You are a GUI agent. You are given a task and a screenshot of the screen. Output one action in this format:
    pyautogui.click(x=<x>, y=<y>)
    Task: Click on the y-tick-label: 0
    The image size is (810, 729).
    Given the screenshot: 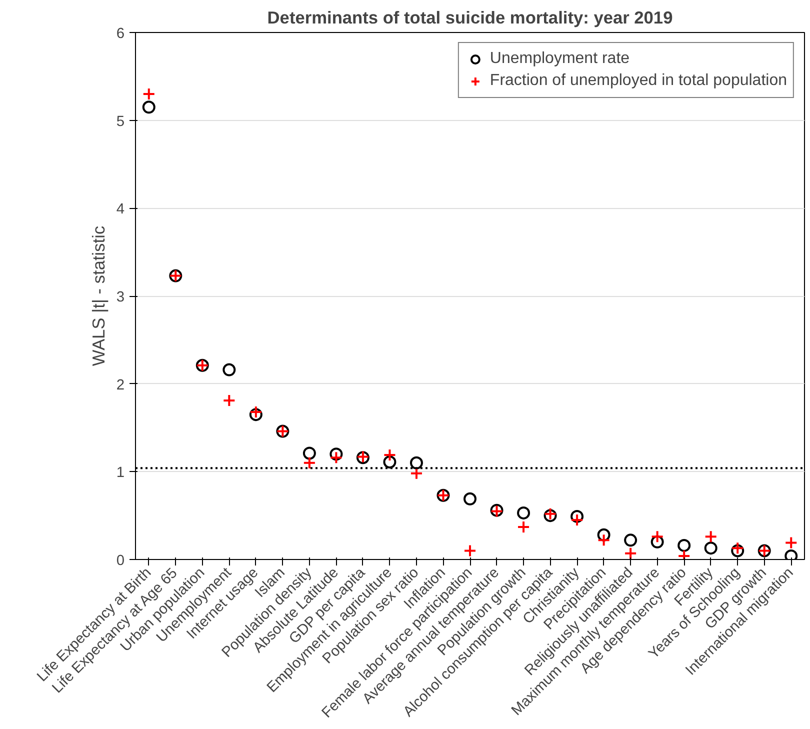 What is the action you would take?
    pyautogui.click(x=120, y=561)
    